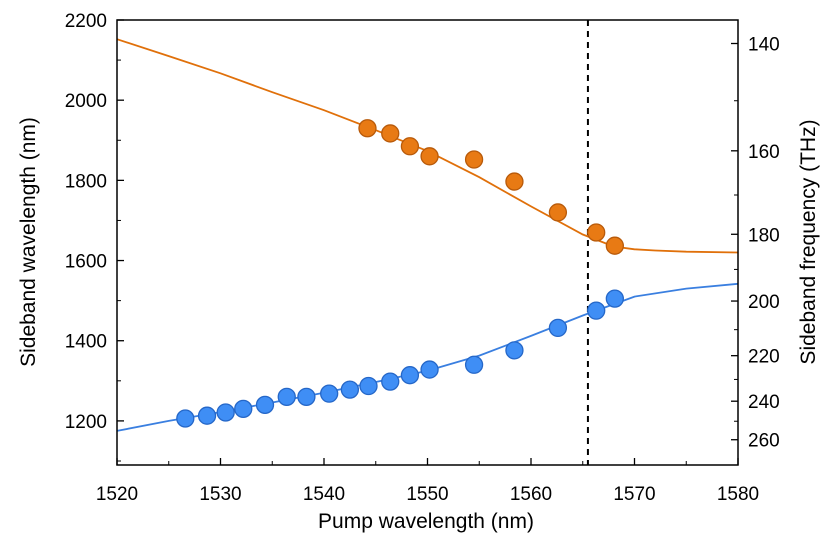 Image resolution: width=830 pixels, height=544 pixels. I want to click on y-tick-label: 2000, so click(86, 101).